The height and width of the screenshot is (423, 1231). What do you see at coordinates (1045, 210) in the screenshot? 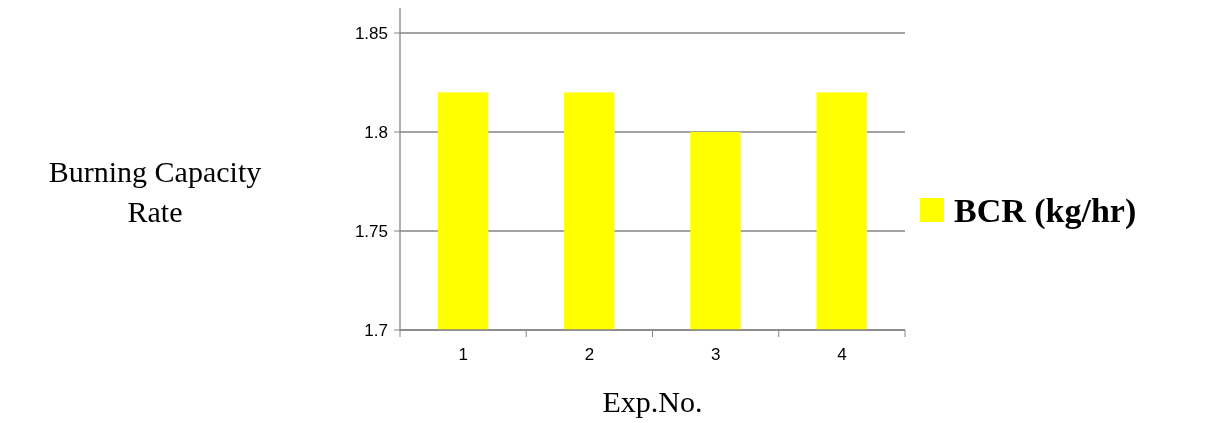
I see `legend-label: BCR (kg/hr)` at bounding box center [1045, 210].